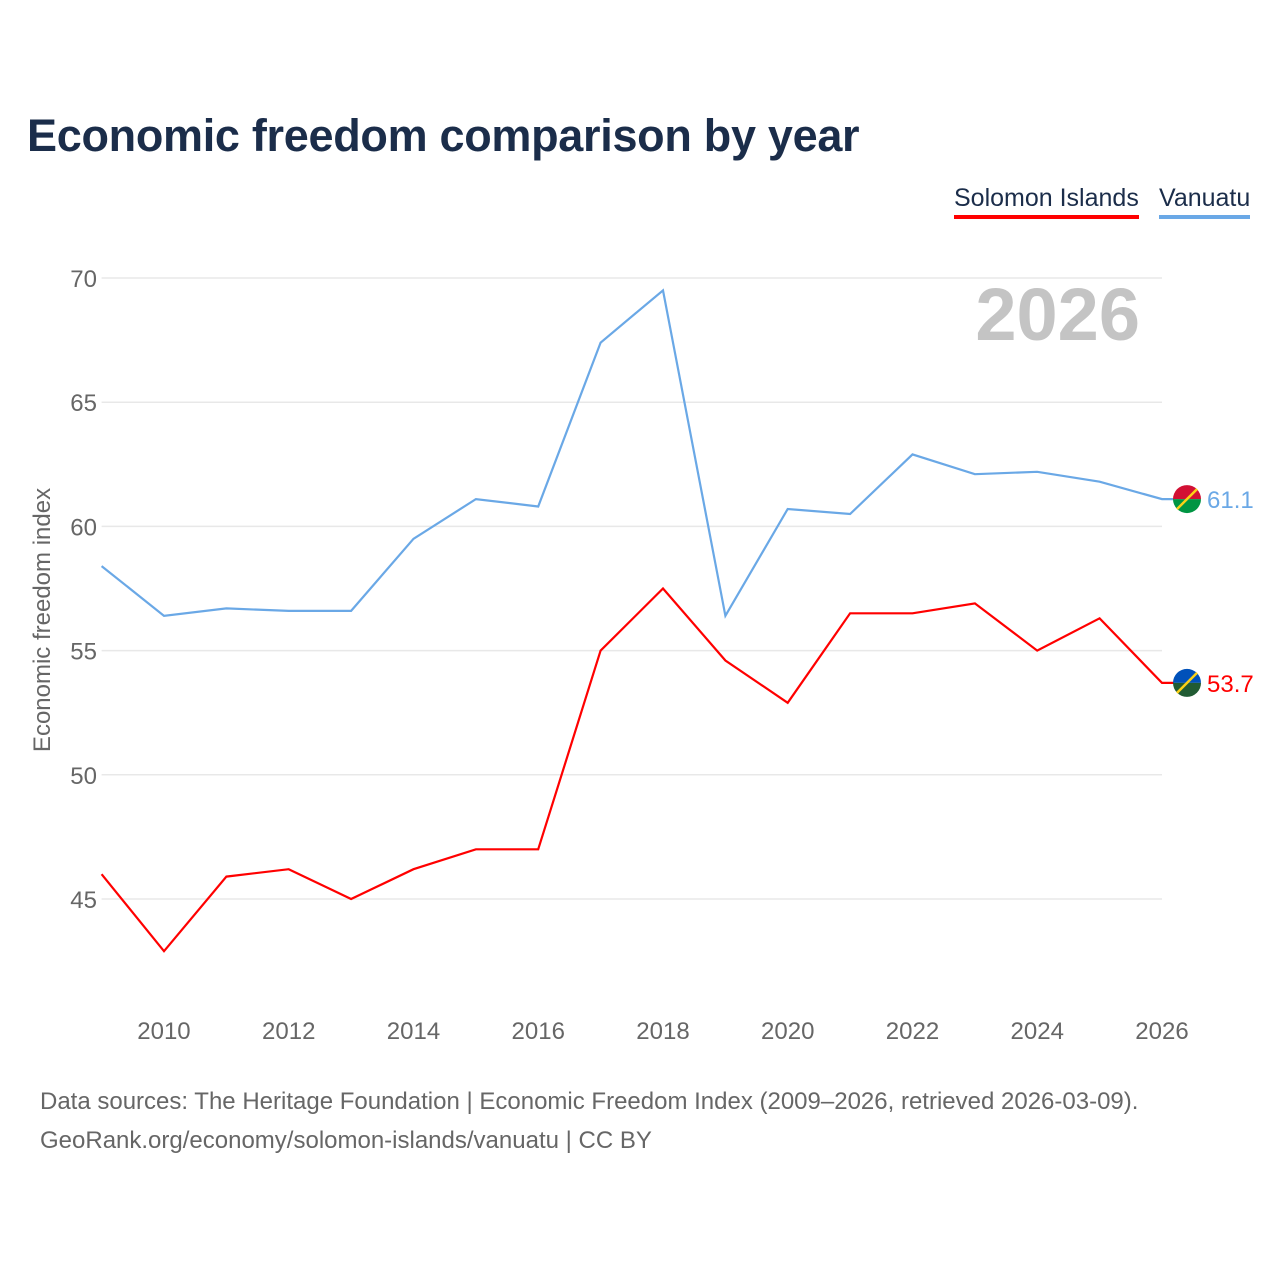 The height and width of the screenshot is (1280, 1280). Describe the element at coordinates (1187, 499) in the screenshot. I see `vanuatu-flag-icon` at that location.